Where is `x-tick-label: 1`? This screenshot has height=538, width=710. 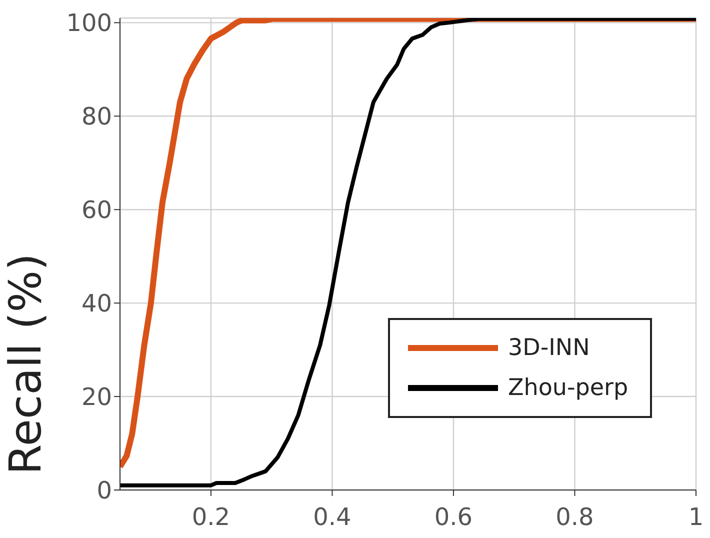 x-tick-label: 1 is located at coordinates (696, 517).